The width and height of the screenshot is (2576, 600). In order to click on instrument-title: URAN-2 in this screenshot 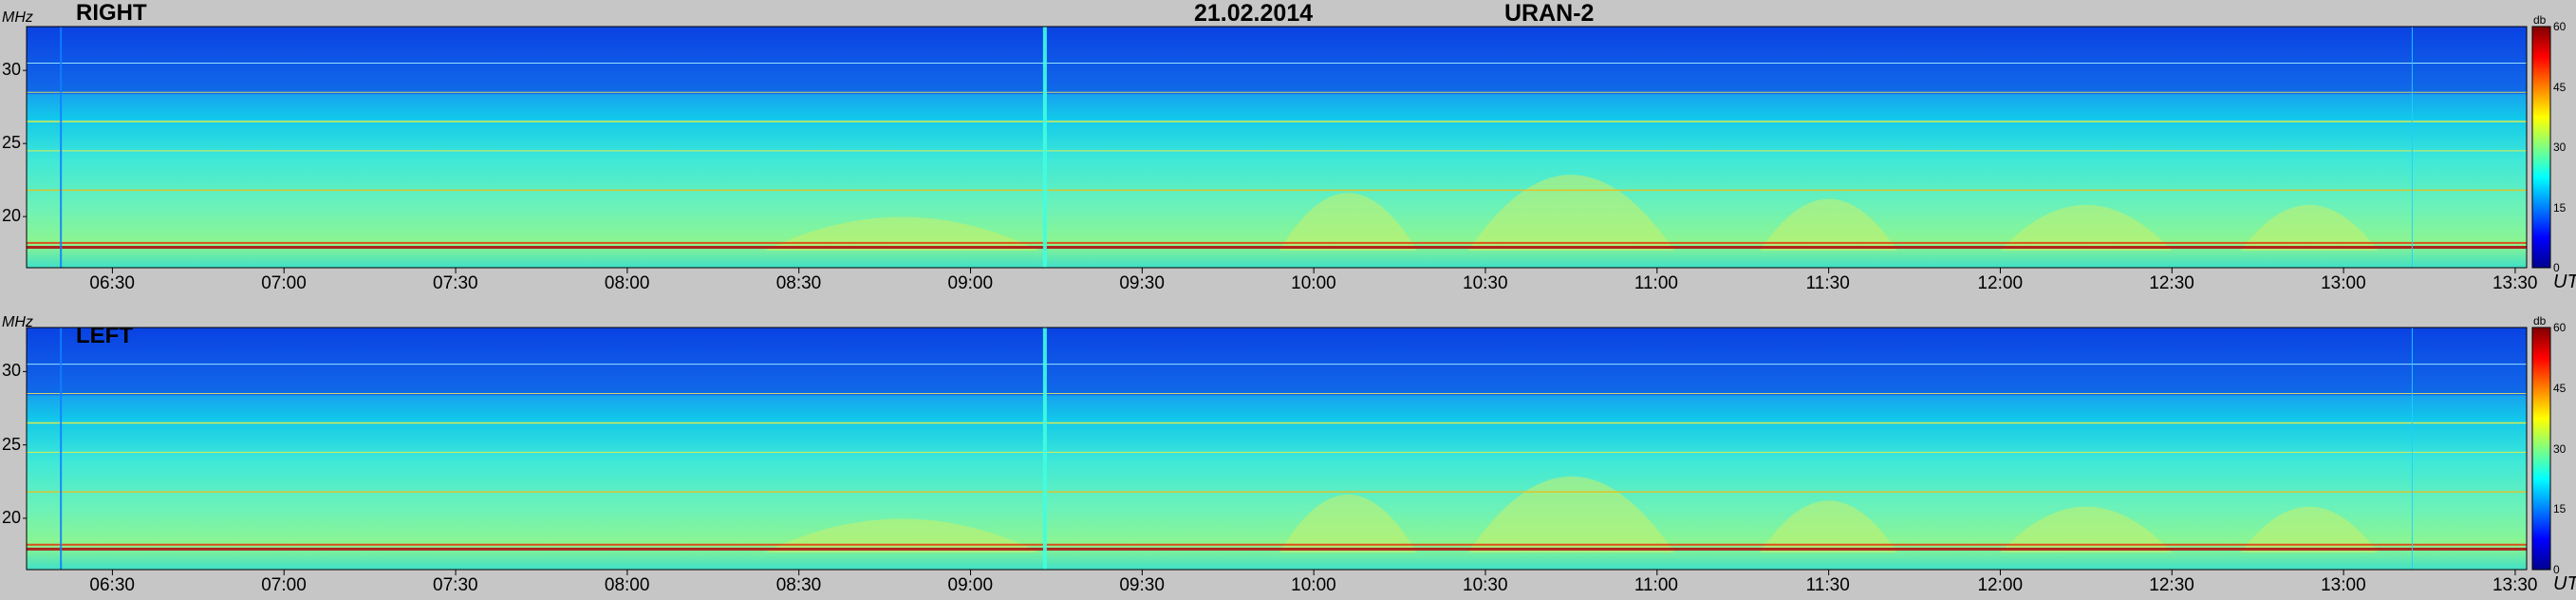, I will do `click(1550, 13)`.